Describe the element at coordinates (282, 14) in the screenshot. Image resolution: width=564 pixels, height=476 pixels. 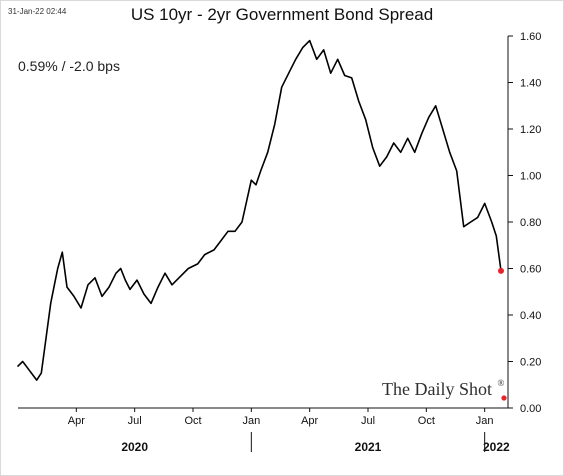
I see `chart-title: US 10yr - 2yr Government Bond Spread` at that location.